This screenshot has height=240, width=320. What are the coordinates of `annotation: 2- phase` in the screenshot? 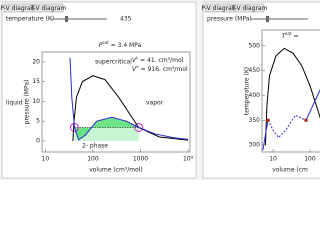 It's located at (95, 146).